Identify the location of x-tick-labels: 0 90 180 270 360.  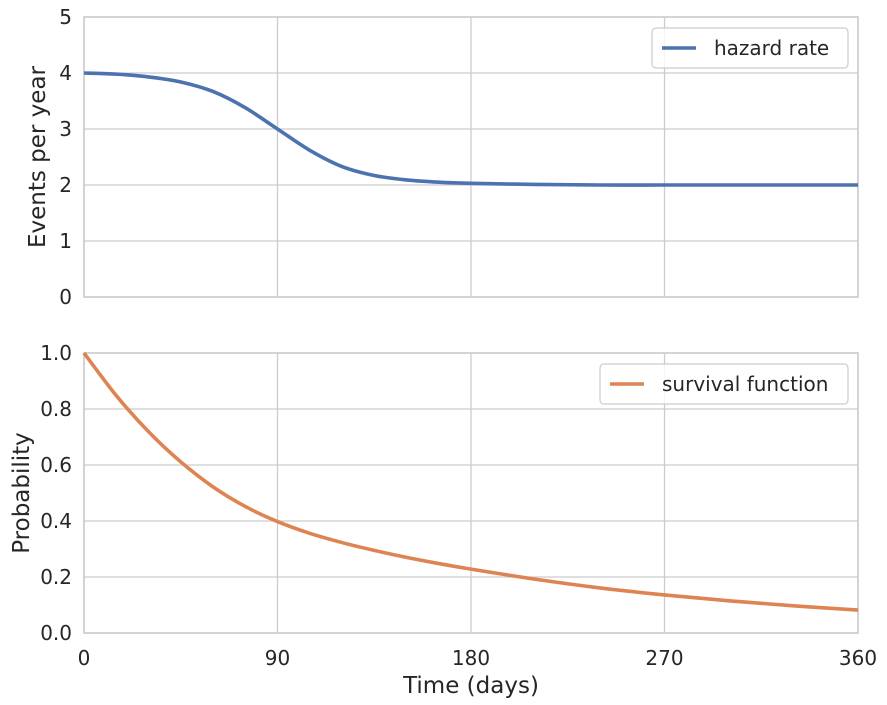
(477, 658).